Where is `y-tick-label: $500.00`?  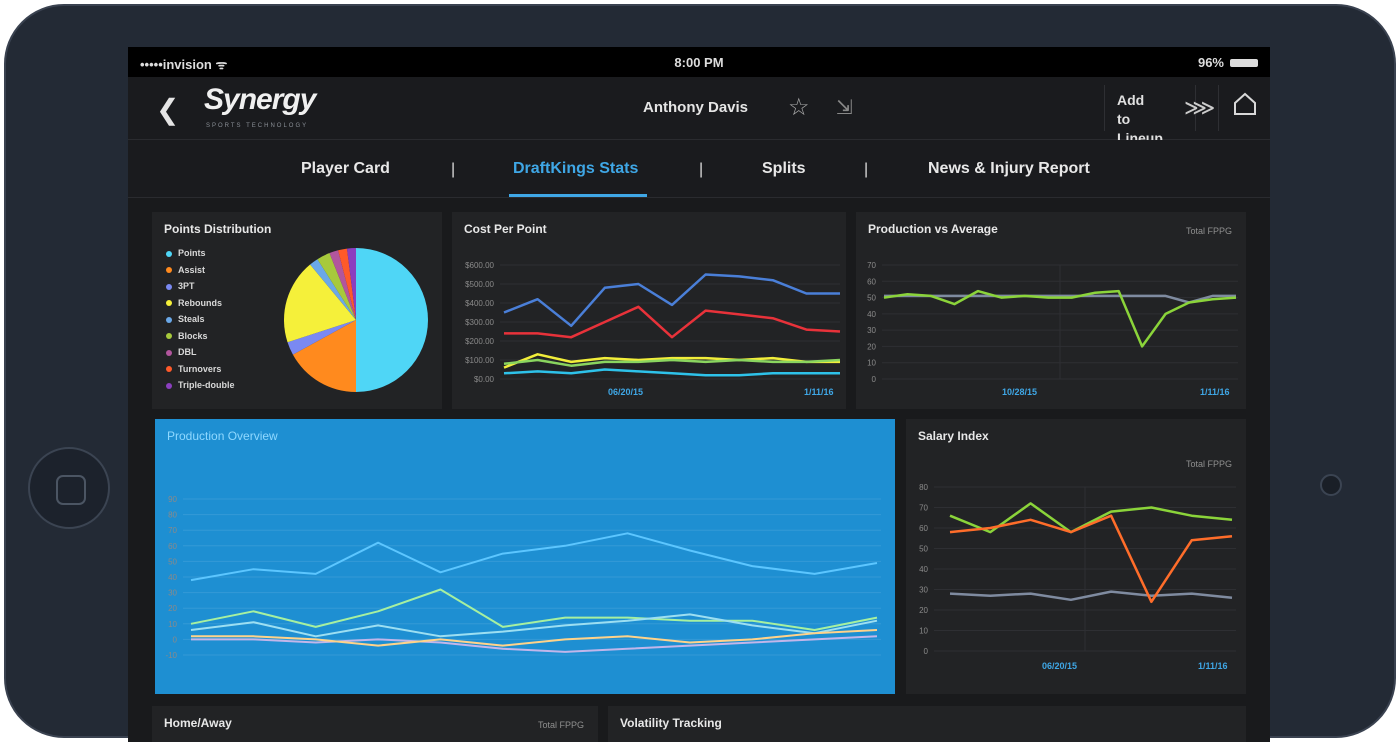 y-tick-label: $500.00 is located at coordinates (479, 284).